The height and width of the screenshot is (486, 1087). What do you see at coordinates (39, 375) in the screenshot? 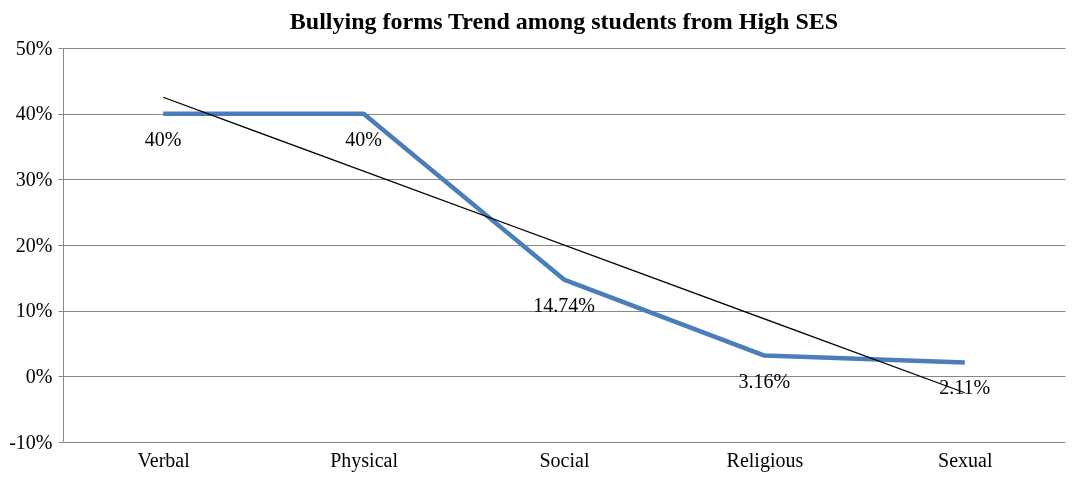
I see `y-tick-label: 0%` at bounding box center [39, 375].